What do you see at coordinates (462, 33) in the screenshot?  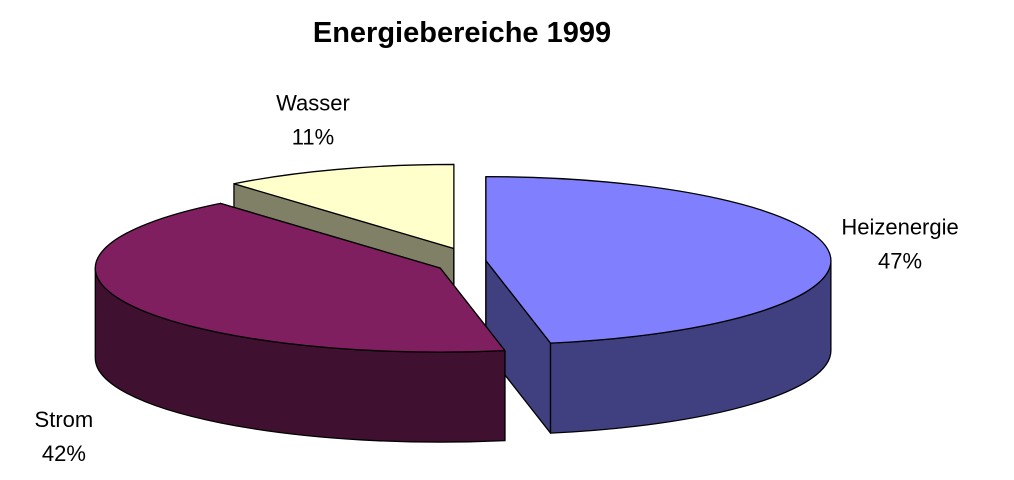 I see `chart-title: Energiebereiche 1999` at bounding box center [462, 33].